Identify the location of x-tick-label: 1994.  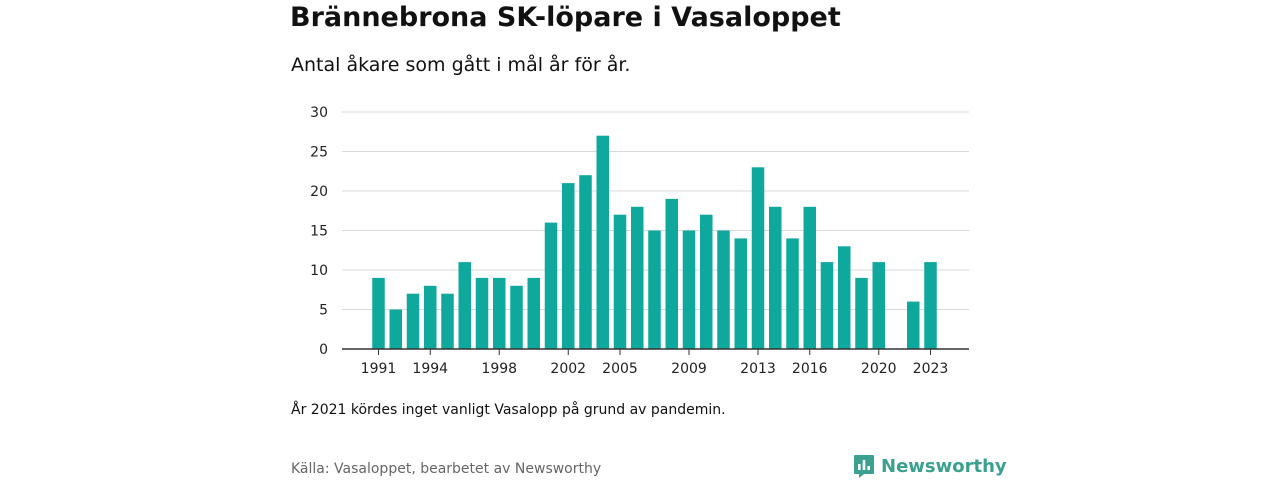
(430, 369).